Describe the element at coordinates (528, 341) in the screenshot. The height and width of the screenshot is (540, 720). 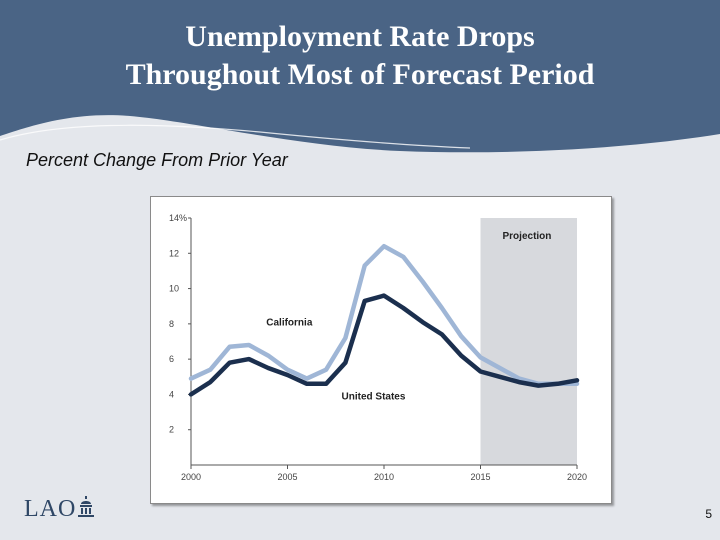
I see `projection-shade` at that location.